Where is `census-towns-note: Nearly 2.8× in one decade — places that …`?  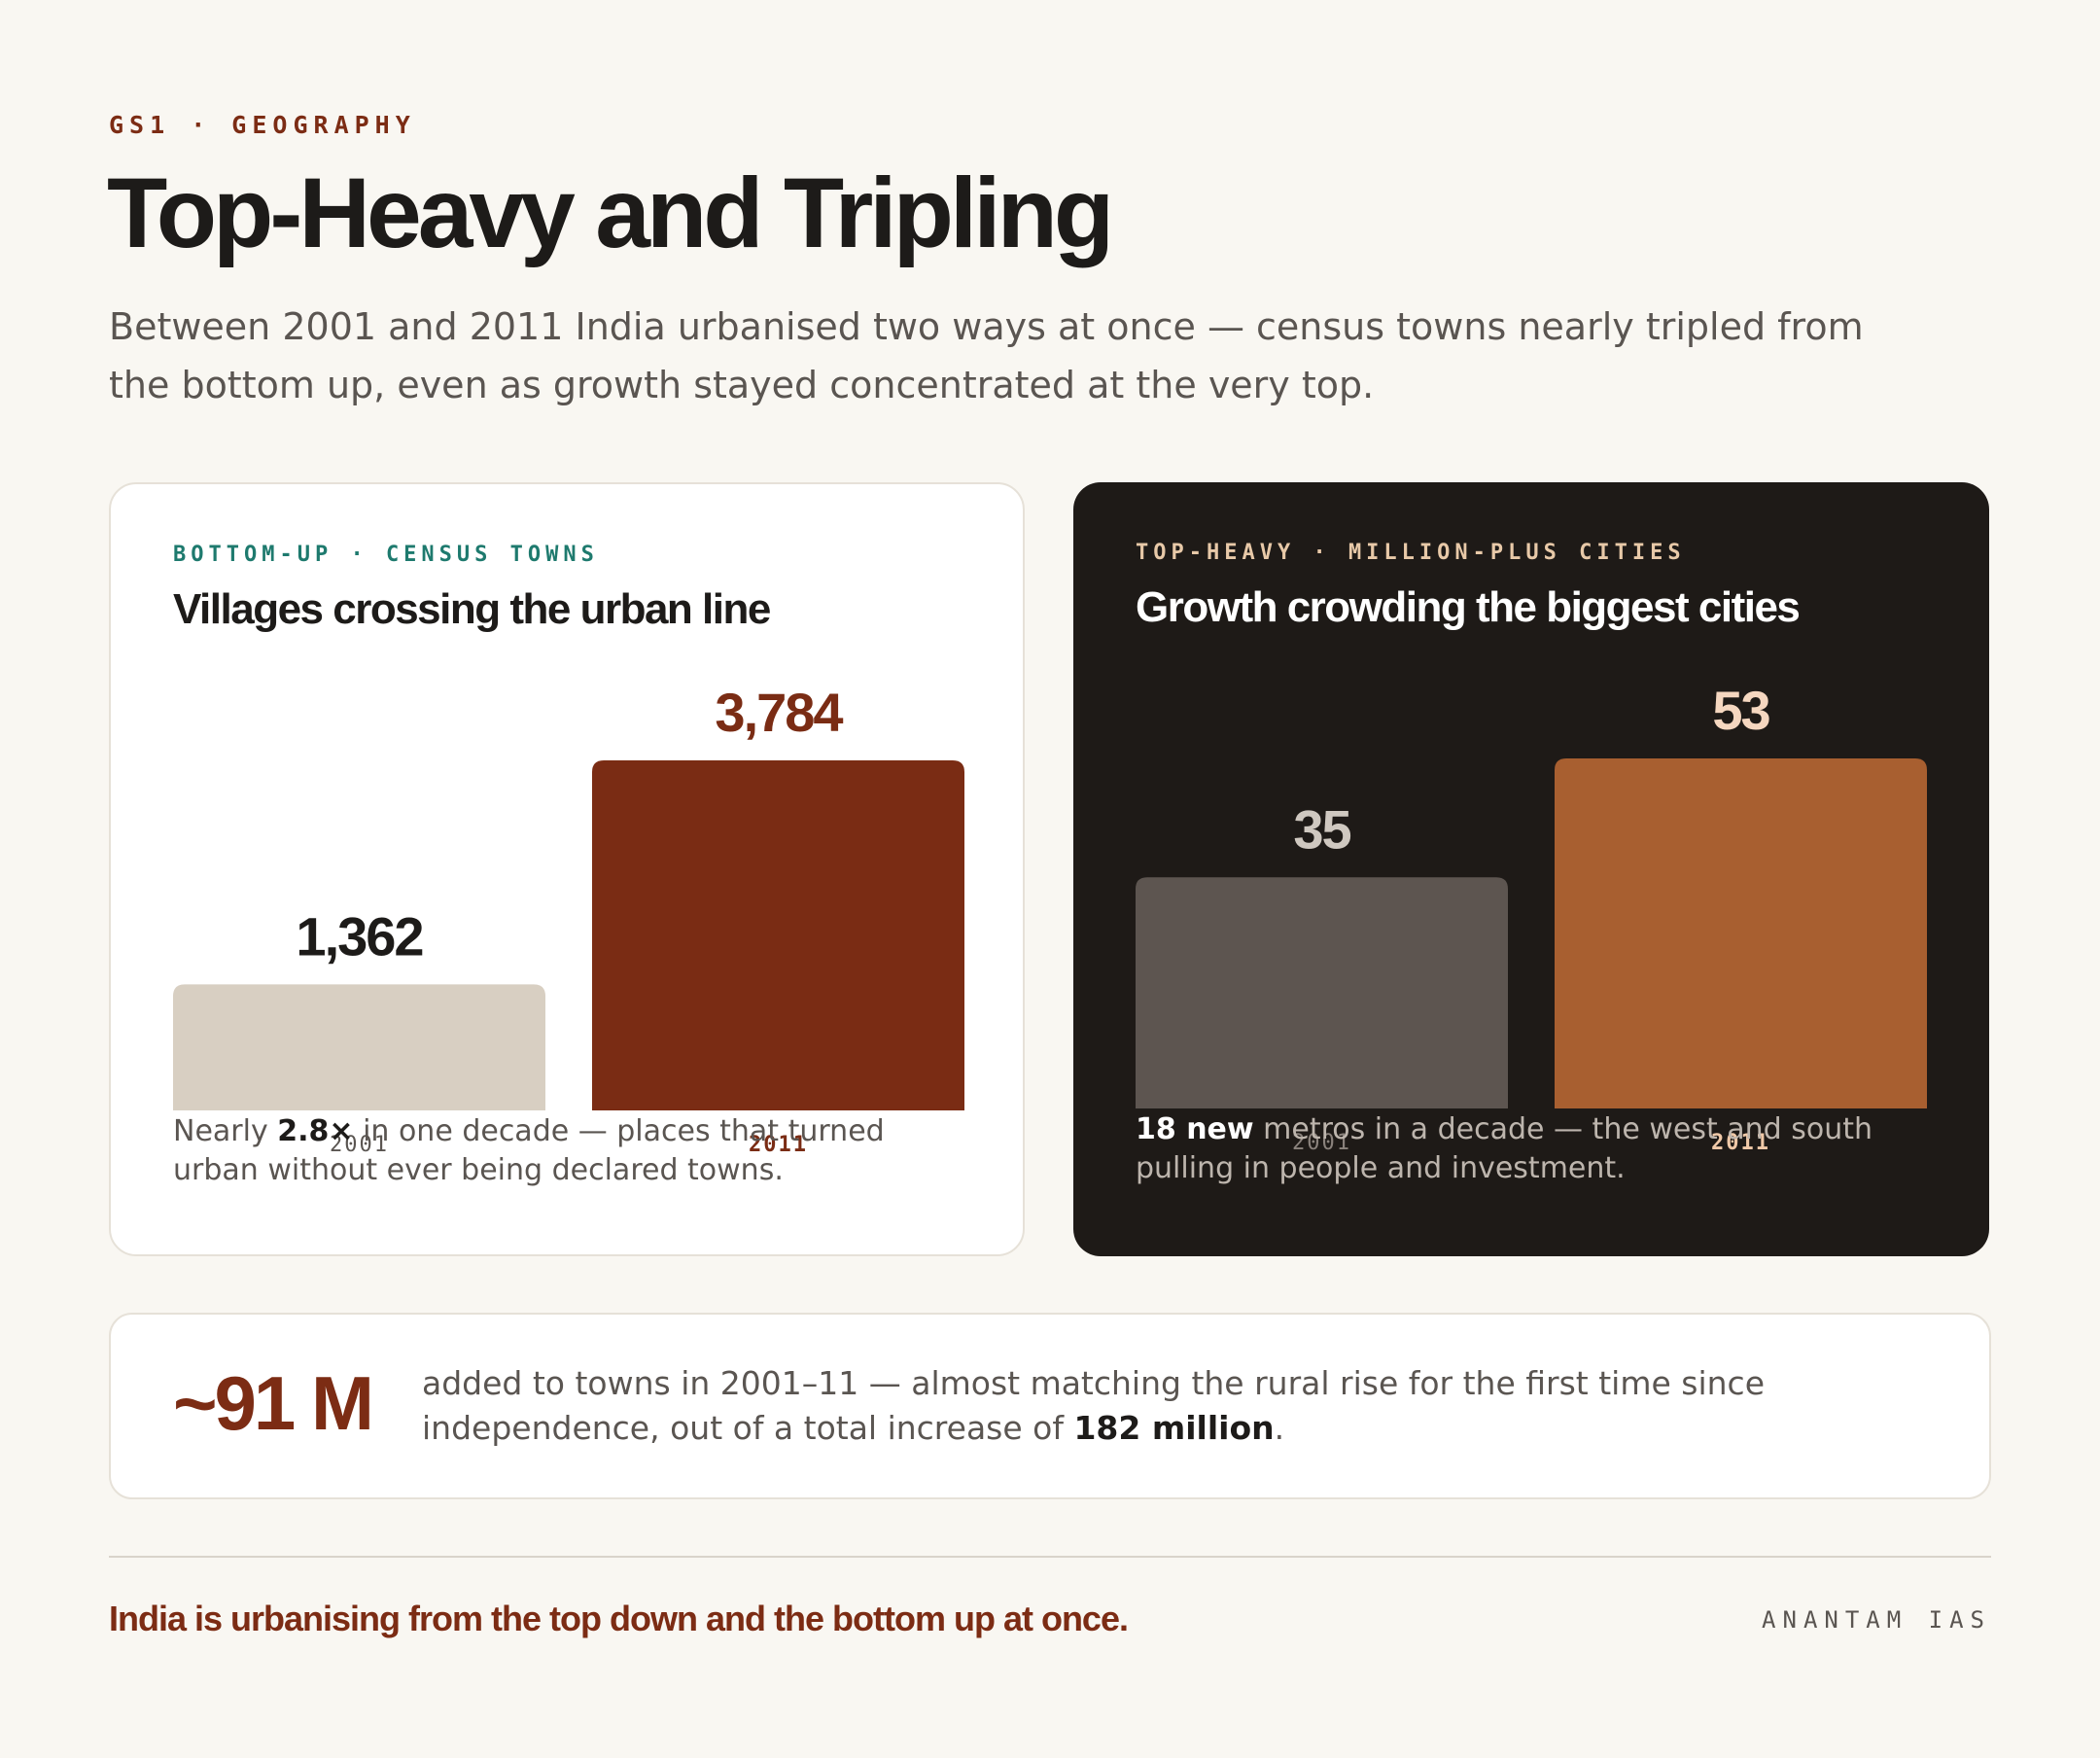 census-towns-note: Nearly 2.8× in one decade — places that … is located at coordinates (571, 1151).